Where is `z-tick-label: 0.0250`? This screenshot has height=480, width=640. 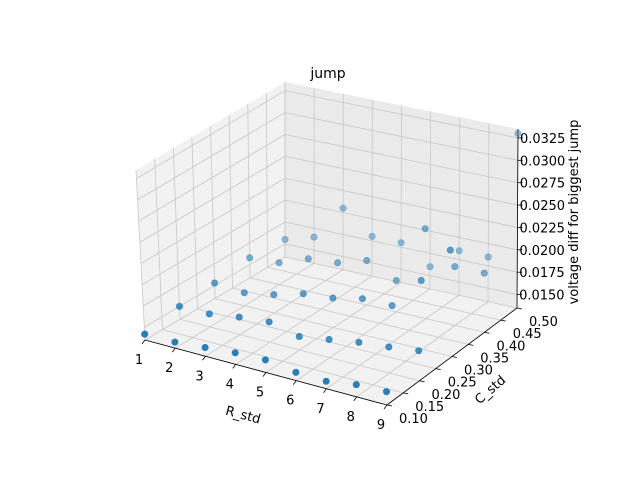
z-tick-label: 0.0250 is located at coordinates (543, 206).